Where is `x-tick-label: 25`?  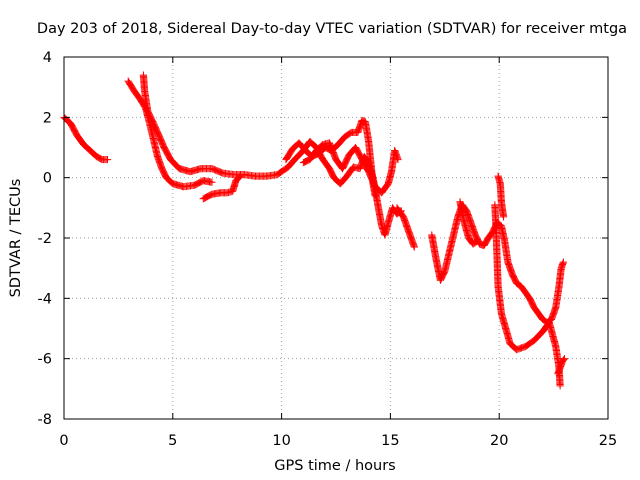 x-tick-label: 25 is located at coordinates (608, 441).